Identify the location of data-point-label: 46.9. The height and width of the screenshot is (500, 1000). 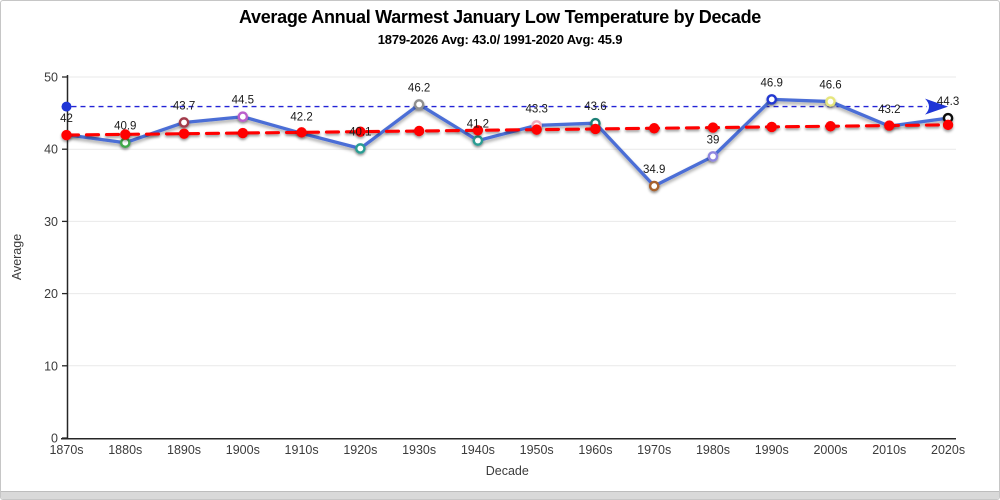
(772, 83).